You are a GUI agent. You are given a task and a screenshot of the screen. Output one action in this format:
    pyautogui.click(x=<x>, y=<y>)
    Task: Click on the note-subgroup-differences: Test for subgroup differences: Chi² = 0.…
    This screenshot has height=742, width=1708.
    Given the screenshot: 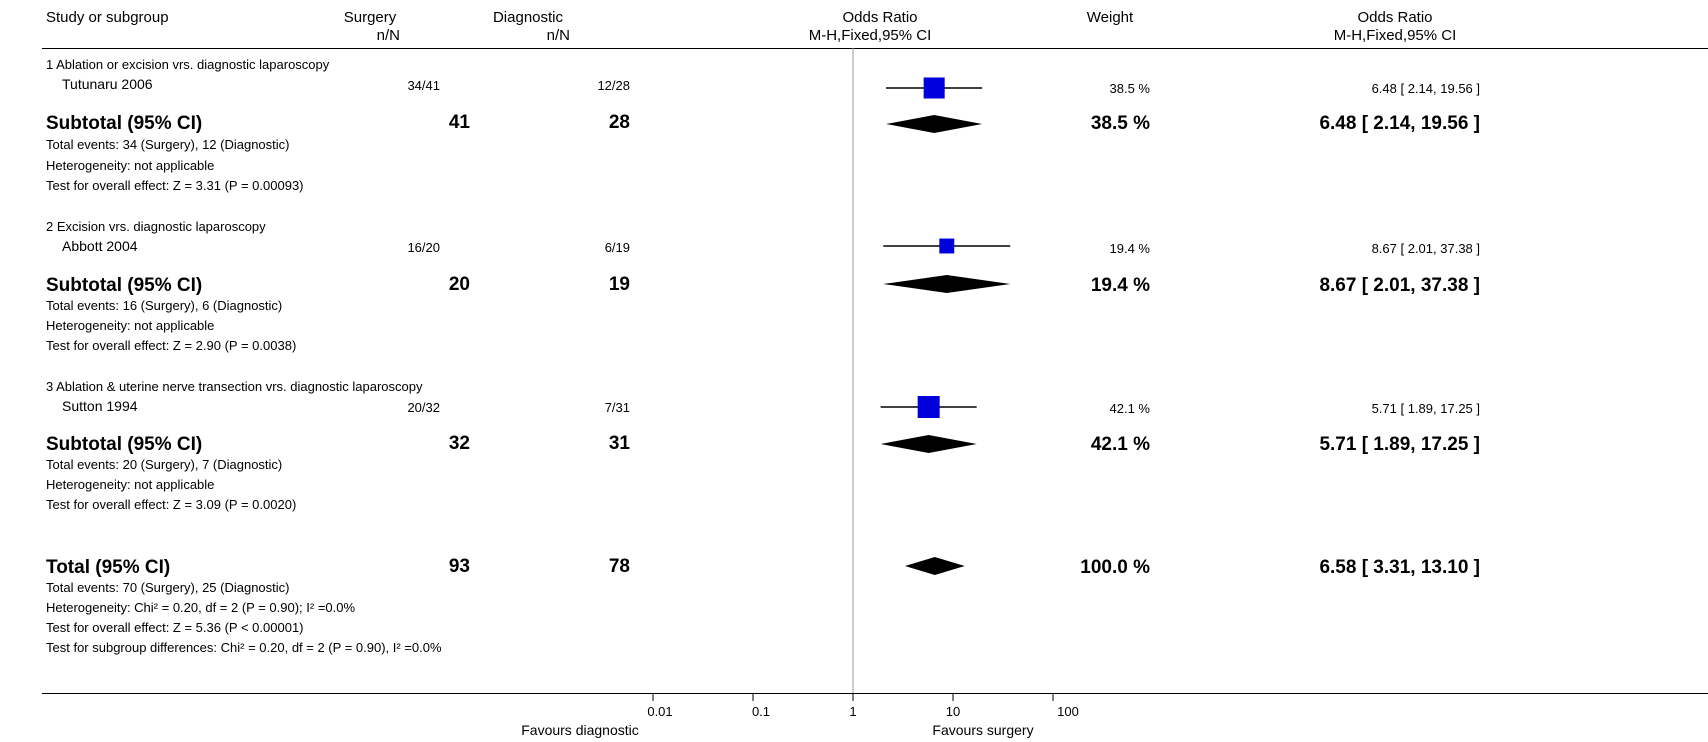 What is the action you would take?
    pyautogui.click(x=244, y=647)
    